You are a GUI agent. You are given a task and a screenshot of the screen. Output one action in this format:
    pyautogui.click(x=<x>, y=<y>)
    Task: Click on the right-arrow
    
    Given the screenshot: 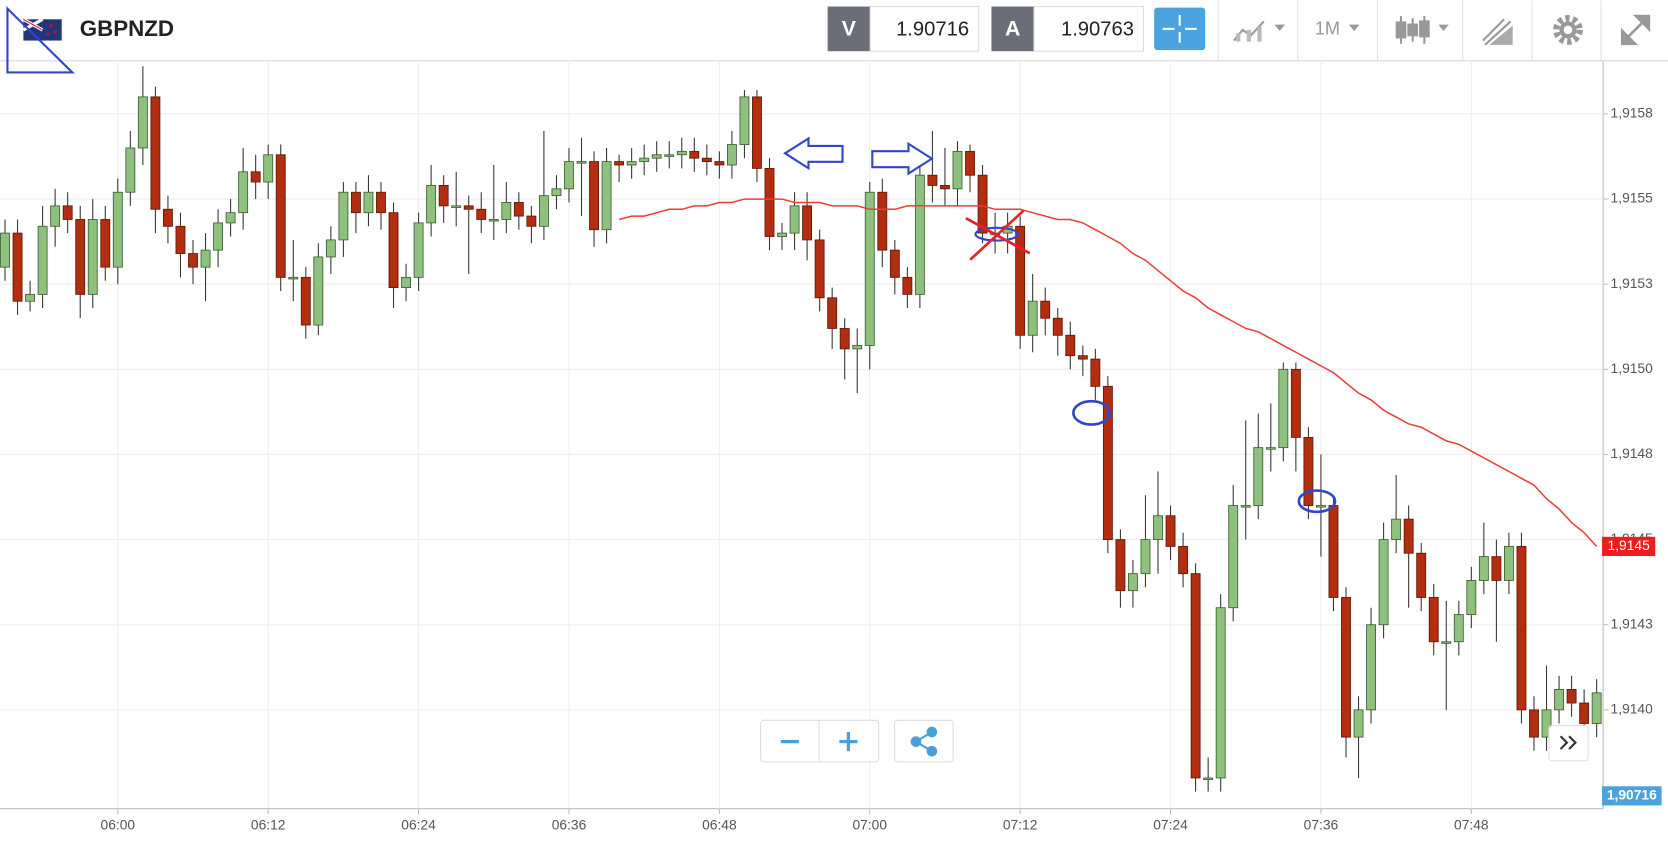 What is the action you would take?
    pyautogui.click(x=902, y=158)
    